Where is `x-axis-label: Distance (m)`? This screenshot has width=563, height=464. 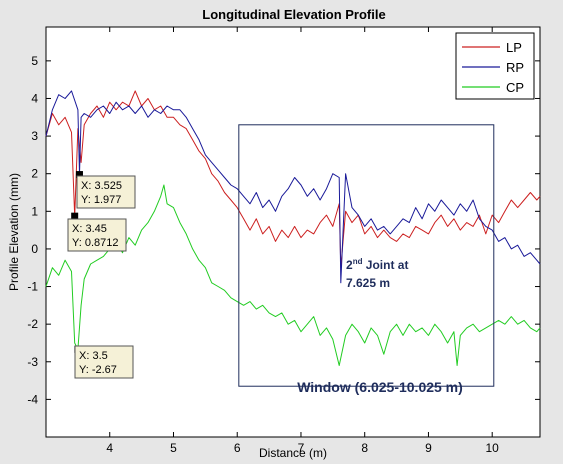
x-axis-label: Distance (m) is located at coordinates (293, 453).